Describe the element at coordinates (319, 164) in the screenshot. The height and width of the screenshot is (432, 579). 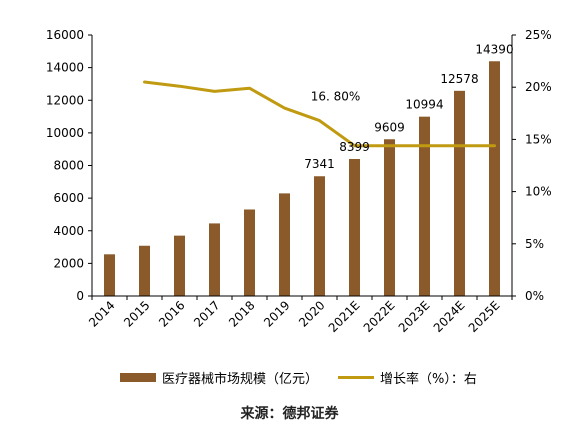
I see `bar-data-label: 7341` at that location.